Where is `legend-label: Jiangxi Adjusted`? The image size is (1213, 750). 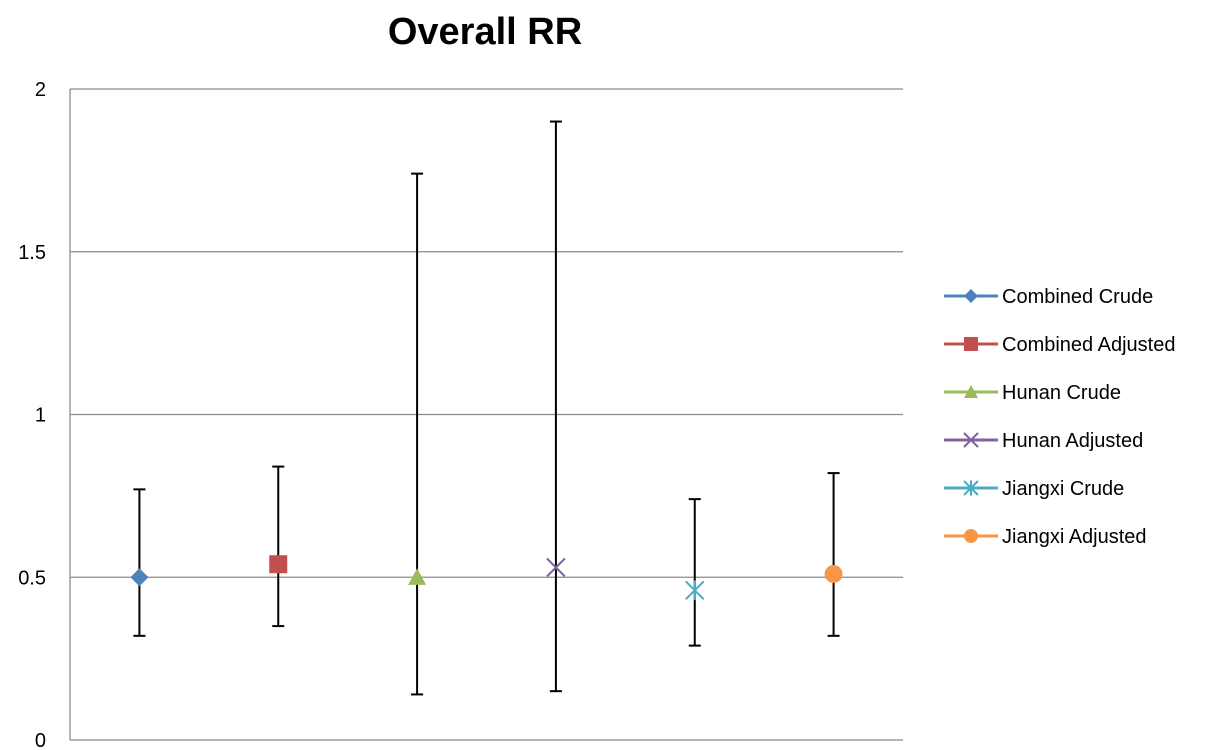
legend-label: Jiangxi Adjusted is located at coordinates (1074, 537).